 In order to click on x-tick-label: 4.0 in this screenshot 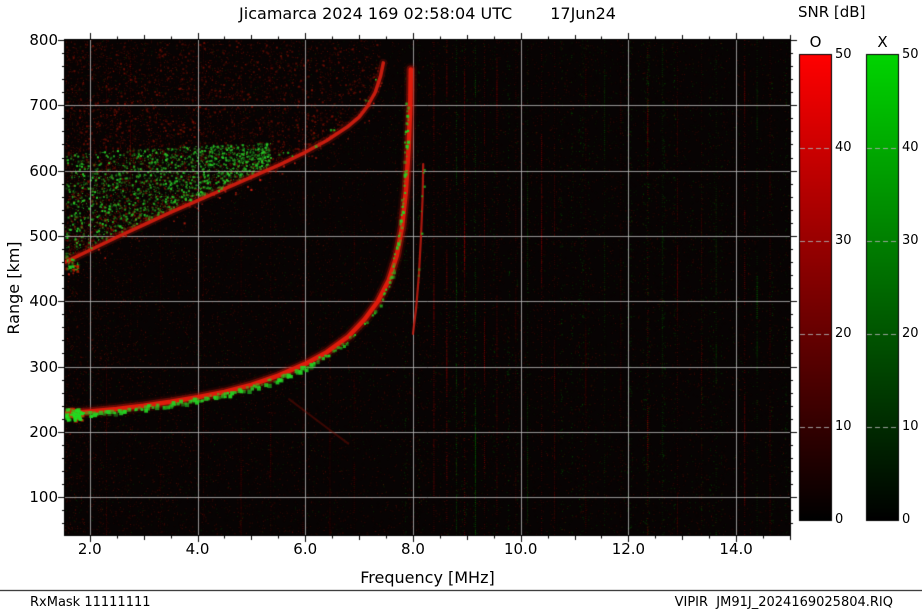, I will do `click(197, 549)`.